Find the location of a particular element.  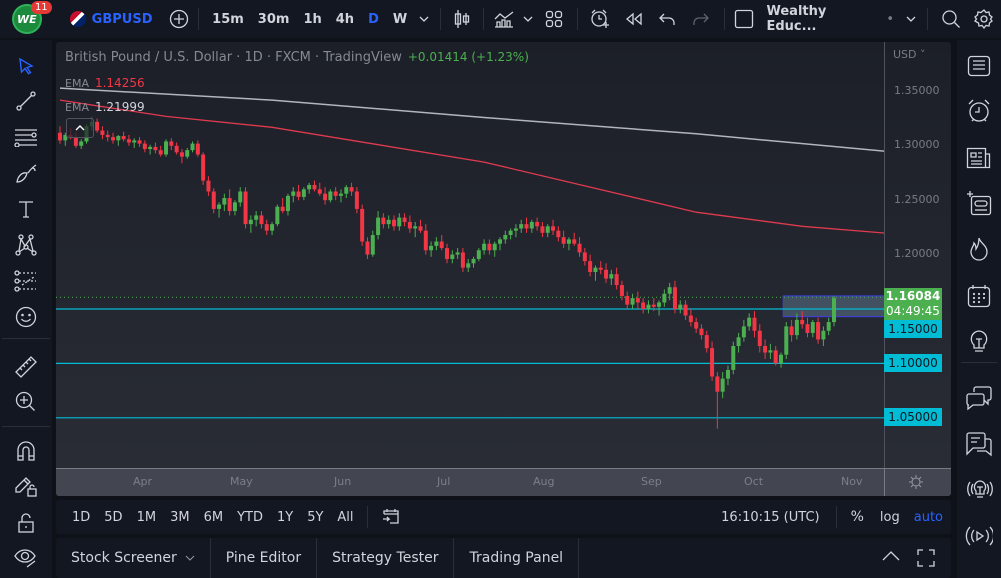

price-tick: 1.20000 is located at coordinates (917, 253).